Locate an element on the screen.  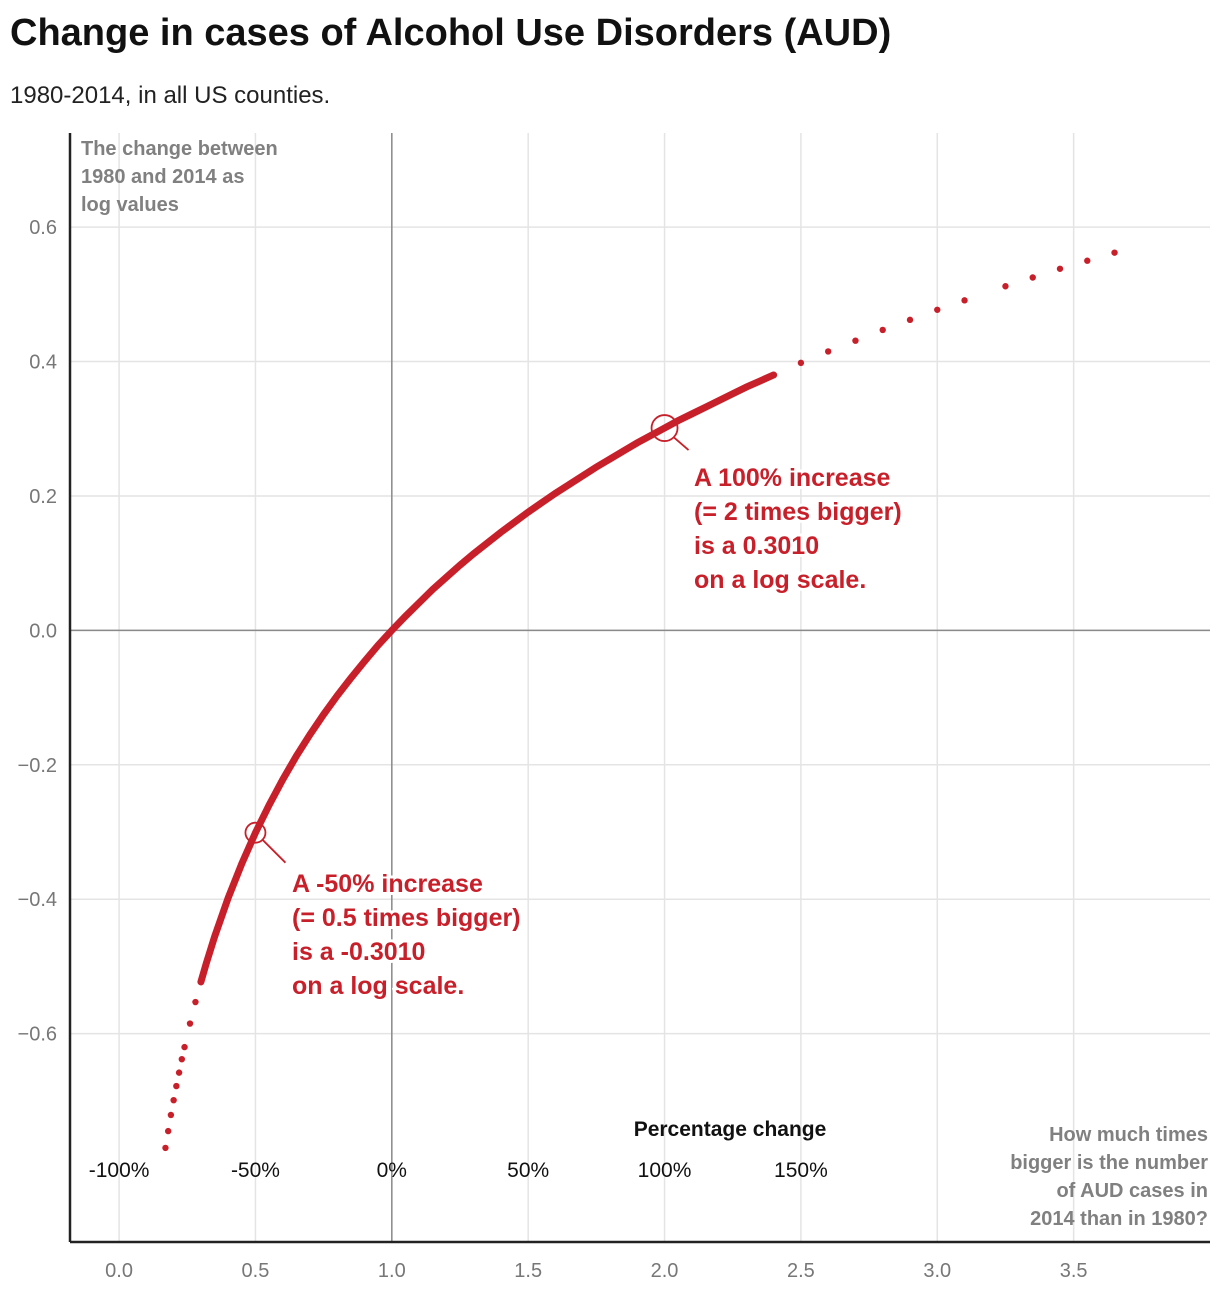
secondary-axis-title: Percentage change is located at coordinates (730, 1129).